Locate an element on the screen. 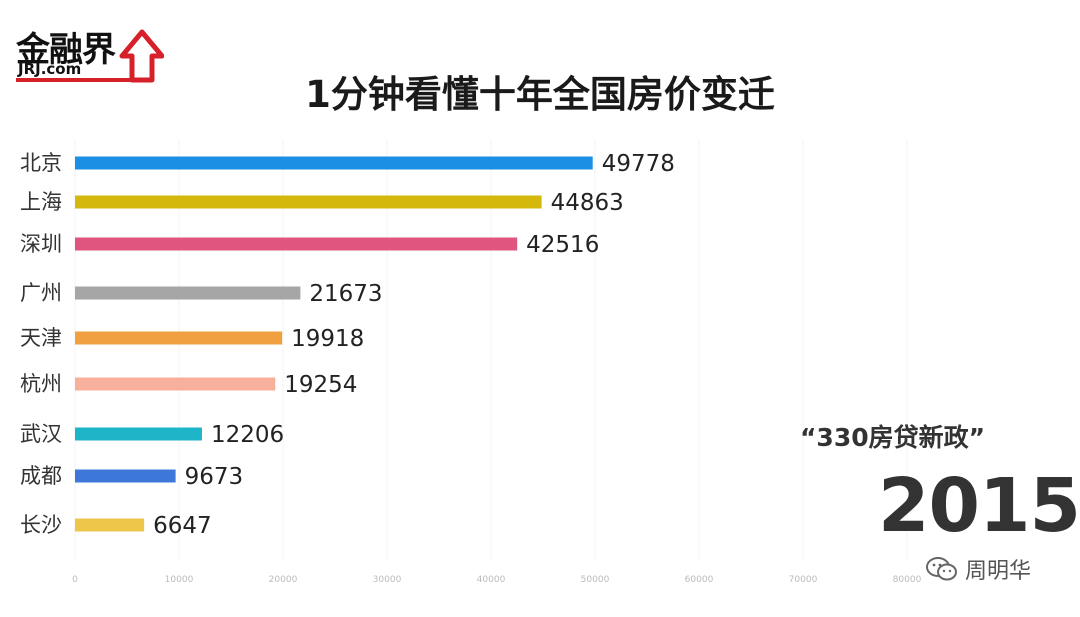  tick-label-6: 60000 is located at coordinates (699, 580).